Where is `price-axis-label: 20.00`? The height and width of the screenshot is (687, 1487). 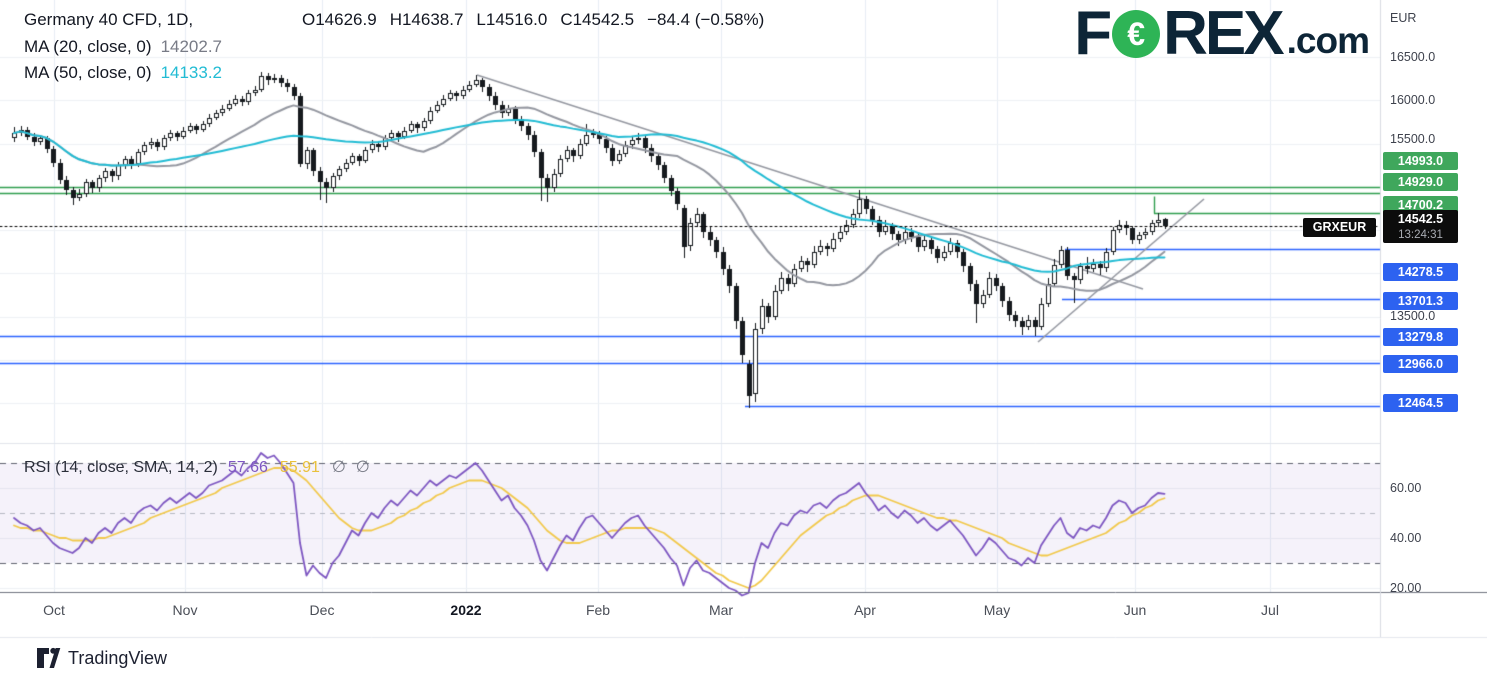
price-axis-label: 20.00 is located at coordinates (1406, 588).